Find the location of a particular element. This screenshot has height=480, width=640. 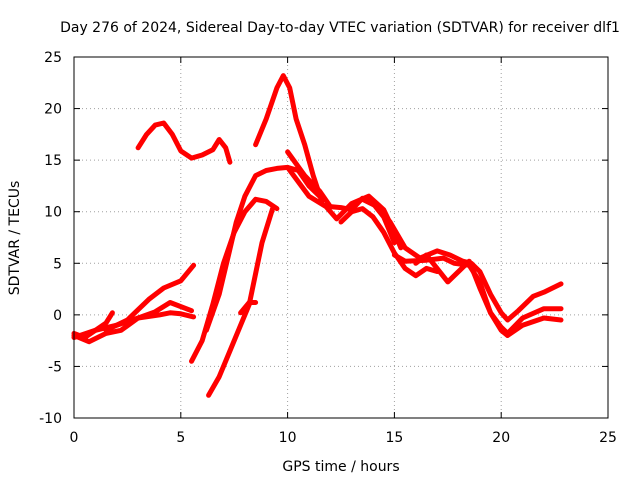

x-tick-label: 15 is located at coordinates (394, 438).